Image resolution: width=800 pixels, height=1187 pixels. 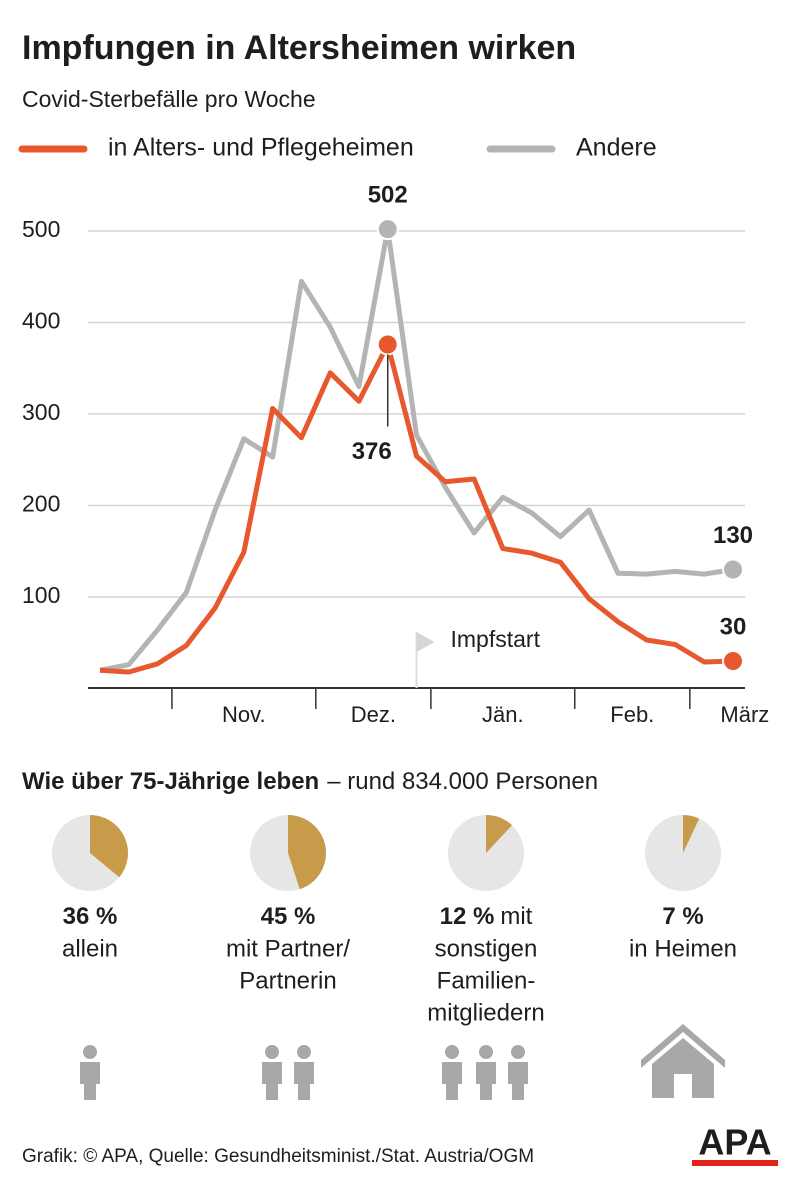 What do you see at coordinates (41, 504) in the screenshot?
I see `y-tick-label: 200` at bounding box center [41, 504].